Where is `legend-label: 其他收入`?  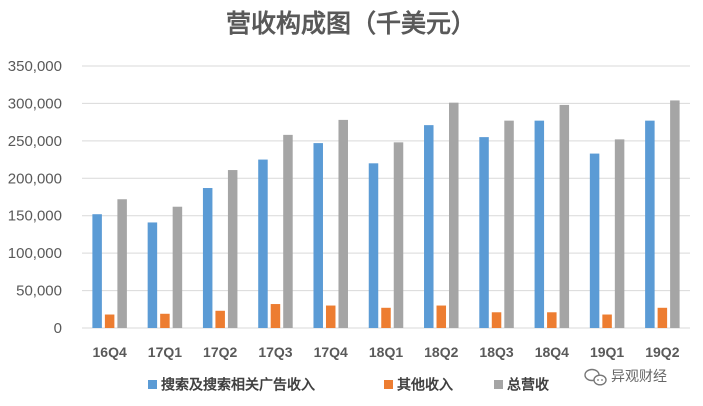 legend-label: 其他收入 is located at coordinates (425, 385).